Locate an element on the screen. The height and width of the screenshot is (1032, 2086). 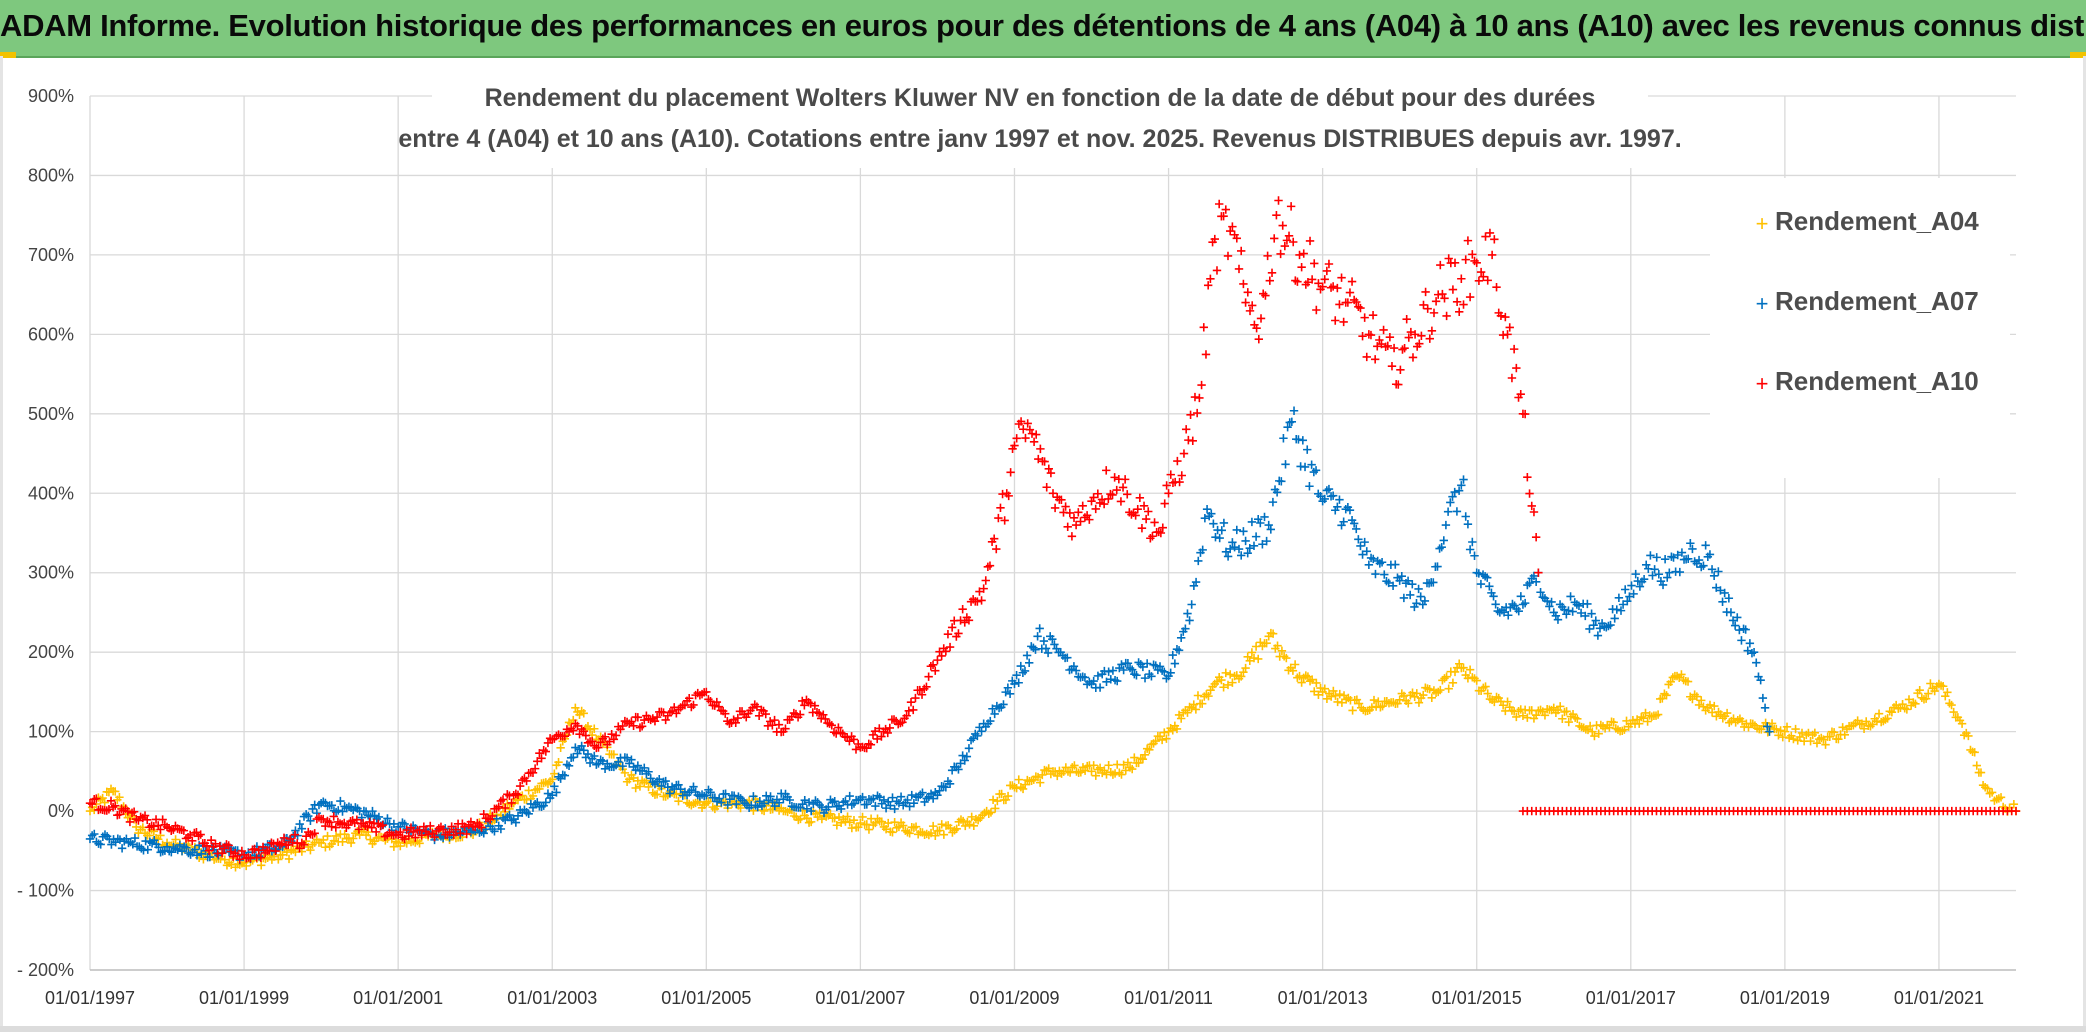
x-tick-label: 01/01/2007 is located at coordinates (860, 998).